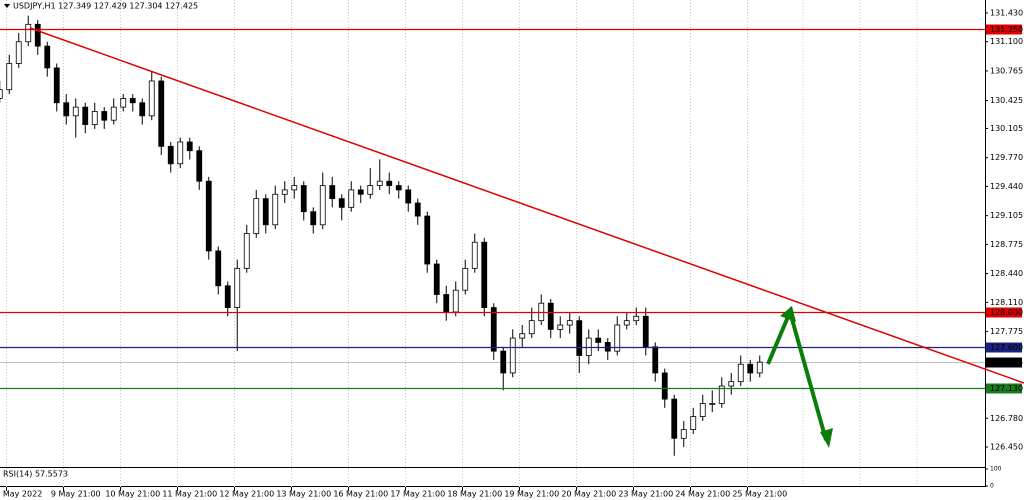 This screenshot has width=1024, height=500. Describe the element at coordinates (1006, 100) in the screenshot. I see `y-tick-label: 130.425` at that location.